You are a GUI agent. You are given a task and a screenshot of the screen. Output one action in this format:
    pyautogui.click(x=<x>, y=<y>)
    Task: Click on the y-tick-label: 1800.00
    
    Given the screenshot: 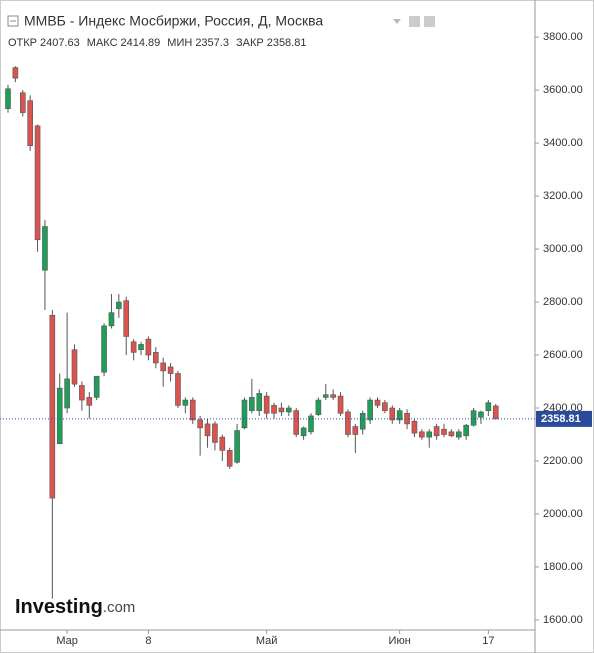 What is the action you would take?
    pyautogui.click(x=563, y=567)
    